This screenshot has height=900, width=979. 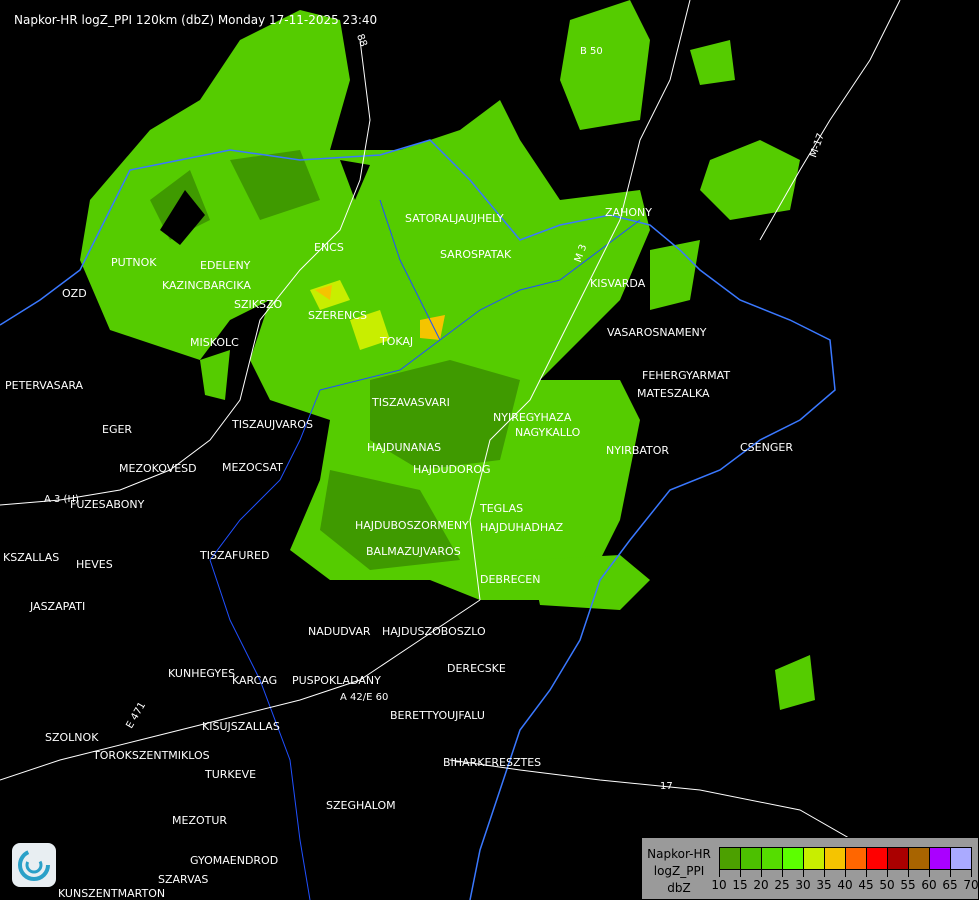 I want to click on city-label: NAGYKALLO, so click(x=548, y=432).